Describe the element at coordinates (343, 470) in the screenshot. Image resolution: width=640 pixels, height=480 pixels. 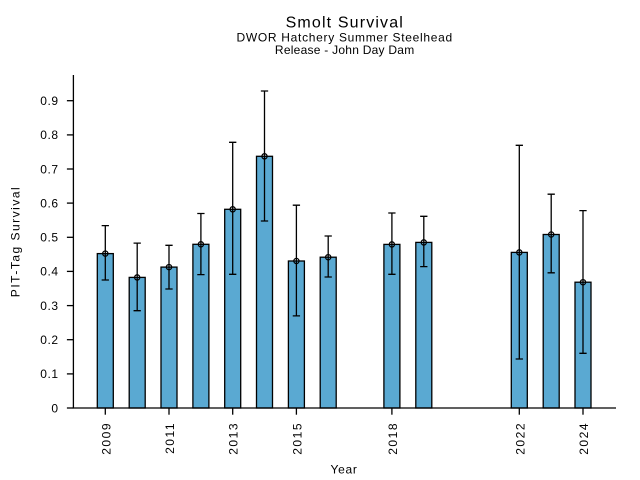
I see `svg-text: Year` at that location.